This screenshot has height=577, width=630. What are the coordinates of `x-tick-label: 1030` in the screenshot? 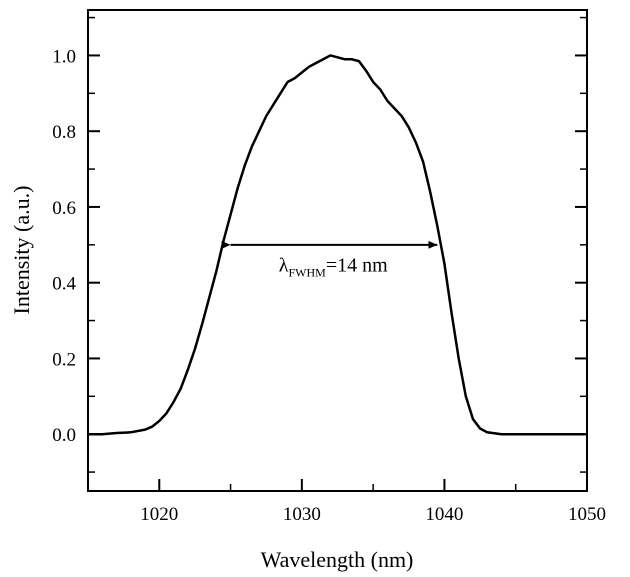 It's located at (302, 514).